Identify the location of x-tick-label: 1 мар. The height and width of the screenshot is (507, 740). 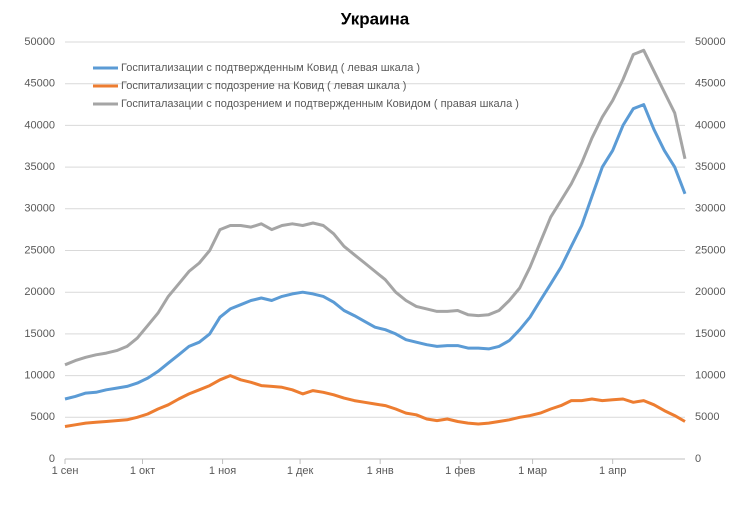
(532, 471).